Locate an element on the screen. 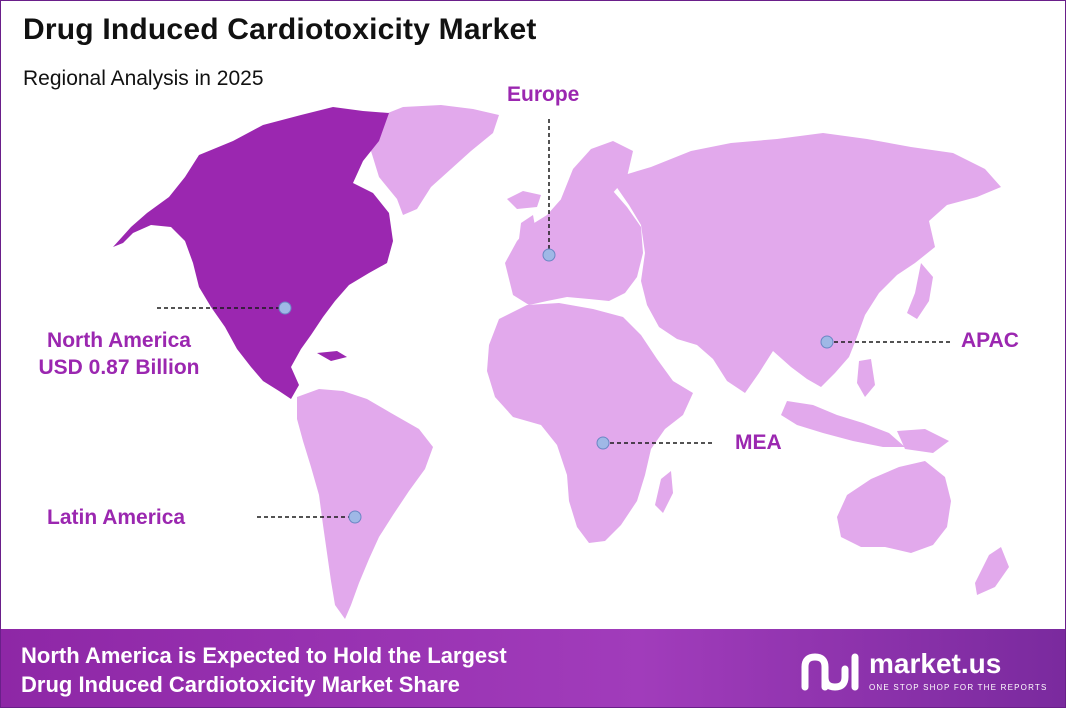  land-caribbean is located at coordinates (332, 356).